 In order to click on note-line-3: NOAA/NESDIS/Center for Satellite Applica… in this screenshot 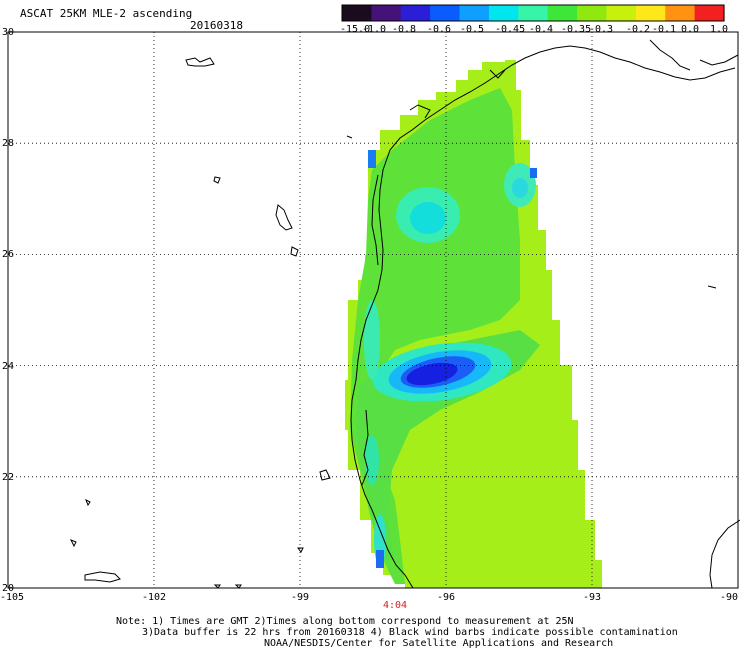, I will do `click(439, 643)`.